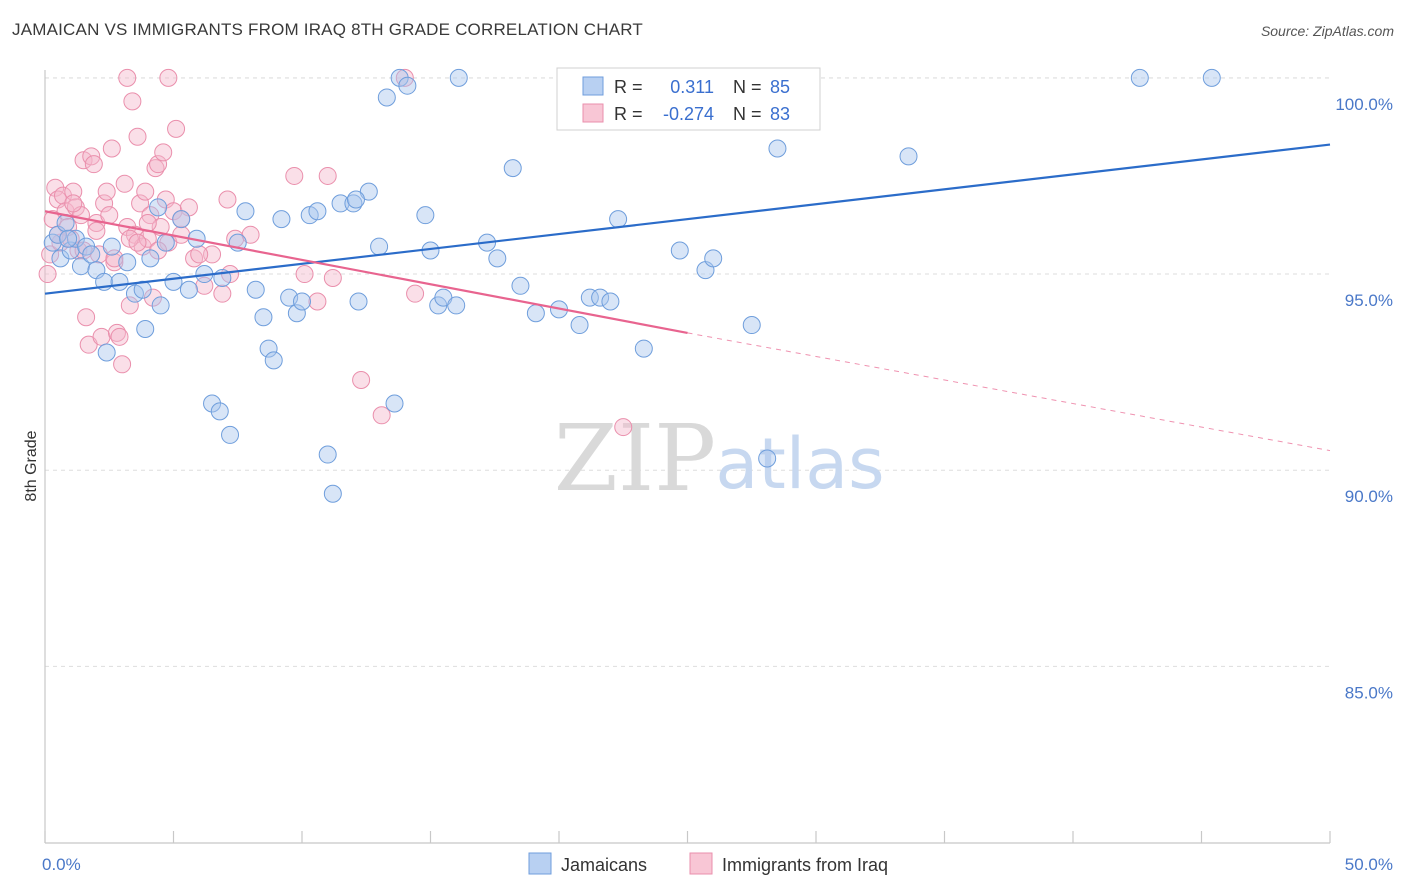 The width and height of the screenshot is (1406, 892). I want to click on trend-line-iraq-extrapolated, so click(1009, 392).